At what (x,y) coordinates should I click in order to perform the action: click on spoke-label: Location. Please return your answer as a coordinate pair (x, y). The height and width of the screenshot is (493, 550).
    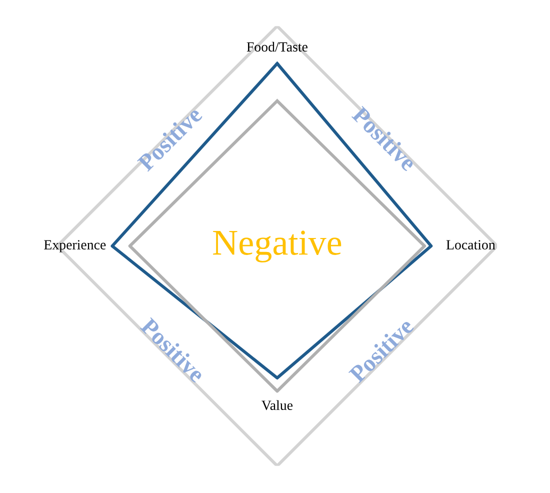
    Looking at the image, I should click on (471, 245).